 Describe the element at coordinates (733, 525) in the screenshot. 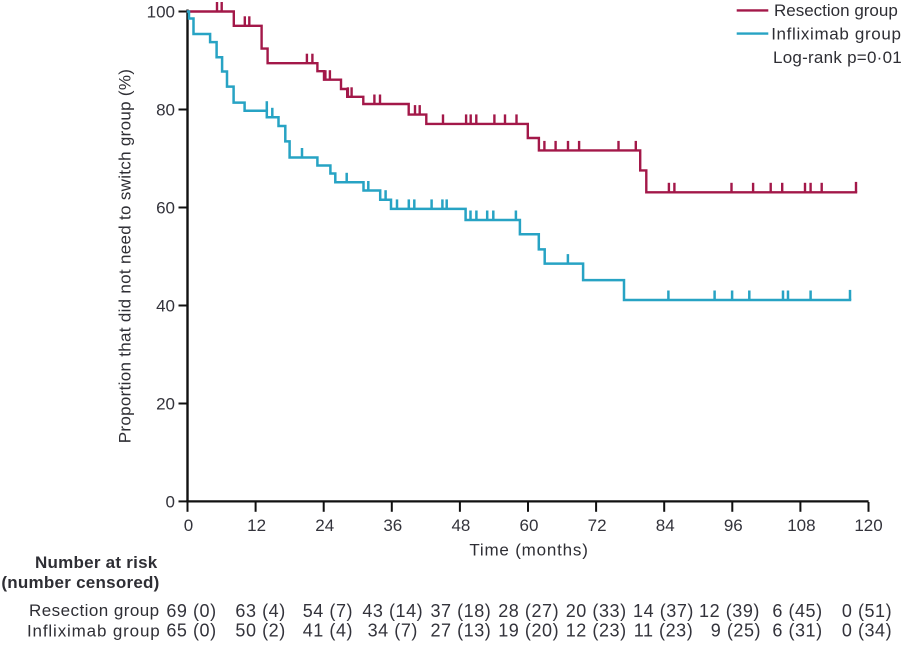

I see `svg-text: 96` at that location.